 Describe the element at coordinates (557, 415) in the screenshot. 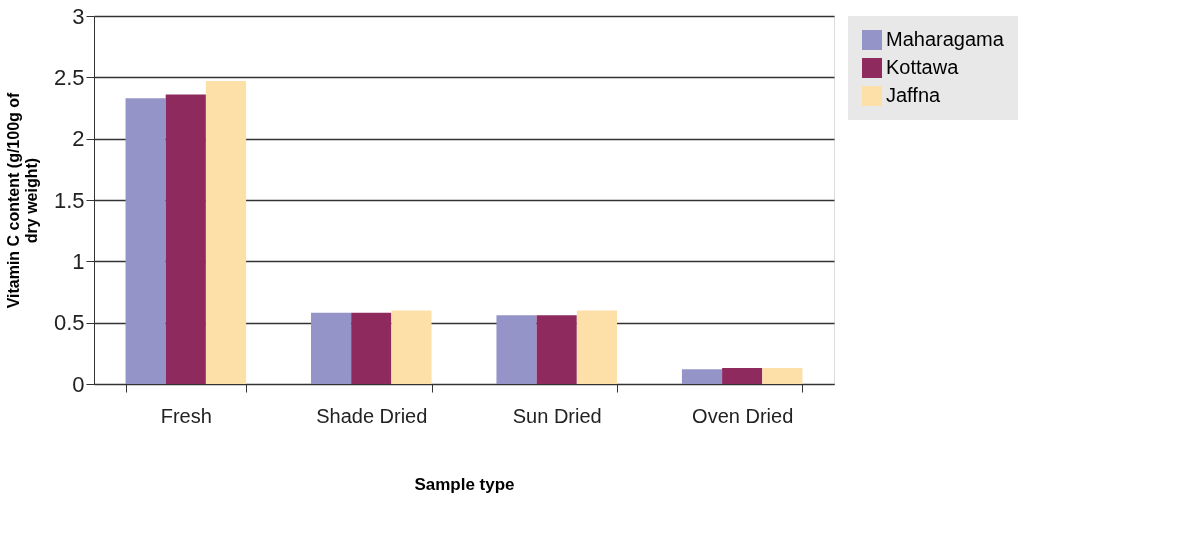

I see `x-tick-label: Sun Dried` at that location.